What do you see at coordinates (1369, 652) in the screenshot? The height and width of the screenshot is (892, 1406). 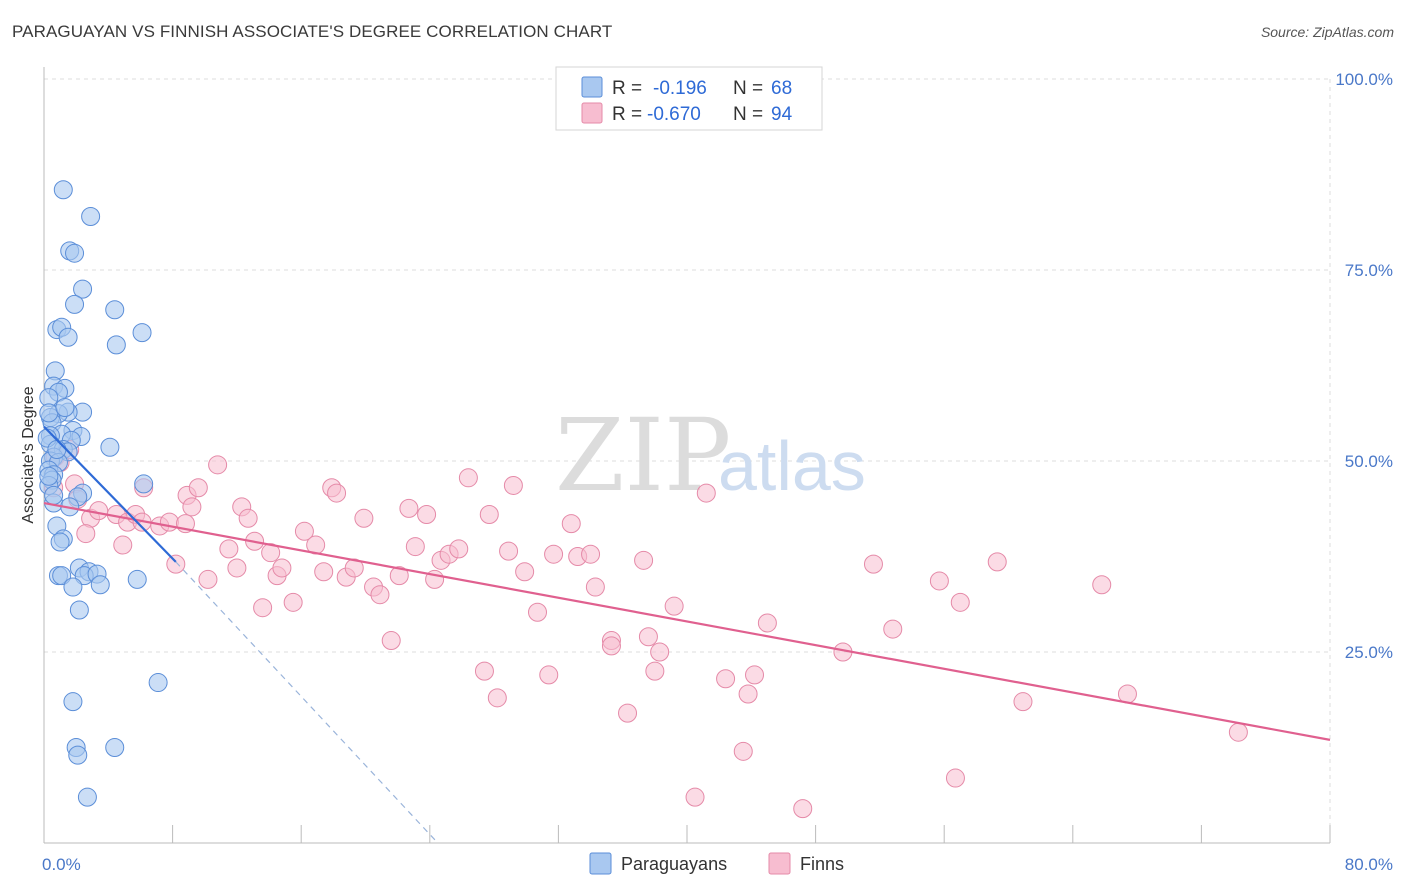 I see `y-tick-label: 25.0%` at bounding box center [1369, 652].